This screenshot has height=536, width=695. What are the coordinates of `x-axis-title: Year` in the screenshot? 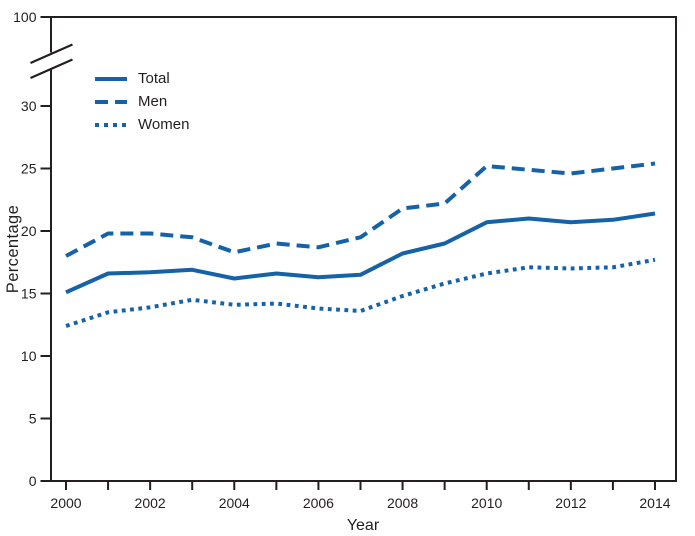 It's located at (363, 525).